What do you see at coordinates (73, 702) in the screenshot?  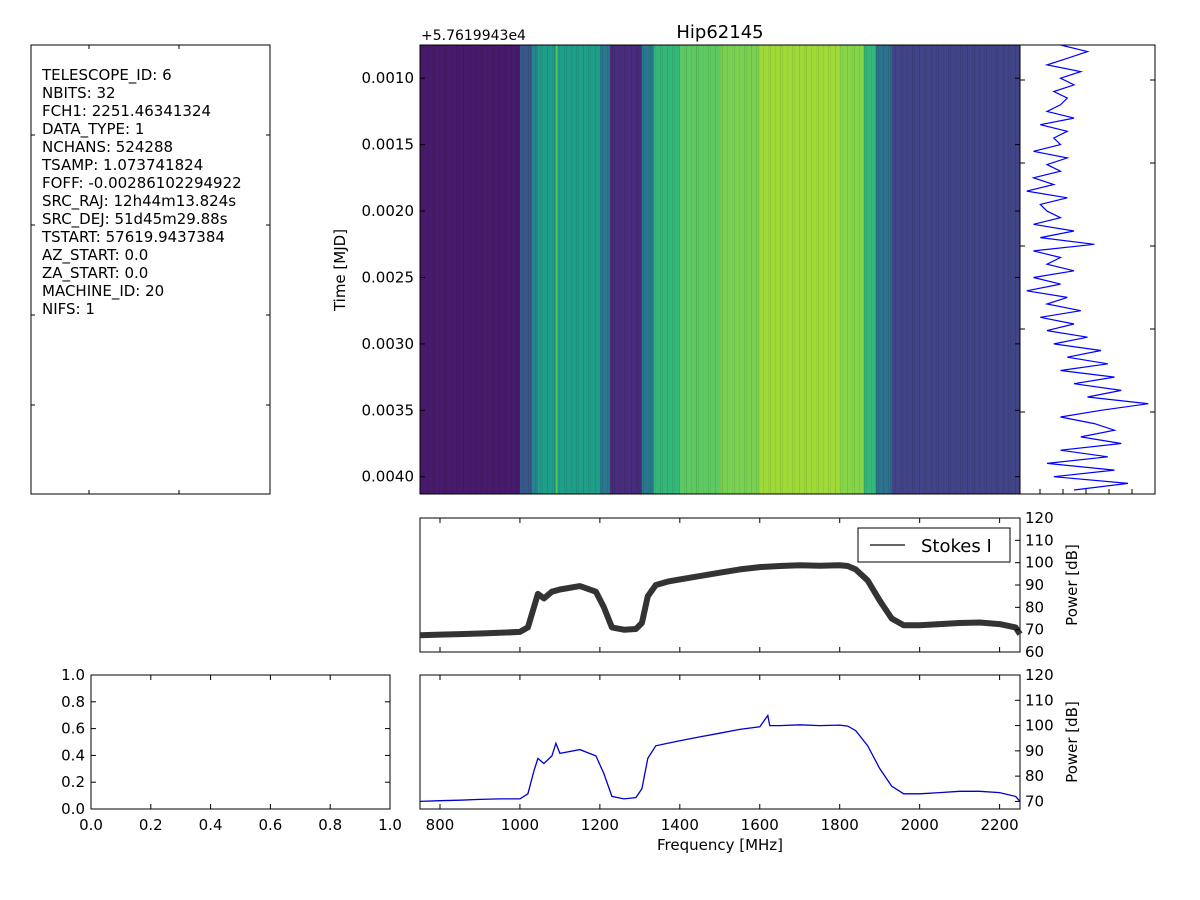 I see `empty-y-tick-label: 0.8` at bounding box center [73, 702].